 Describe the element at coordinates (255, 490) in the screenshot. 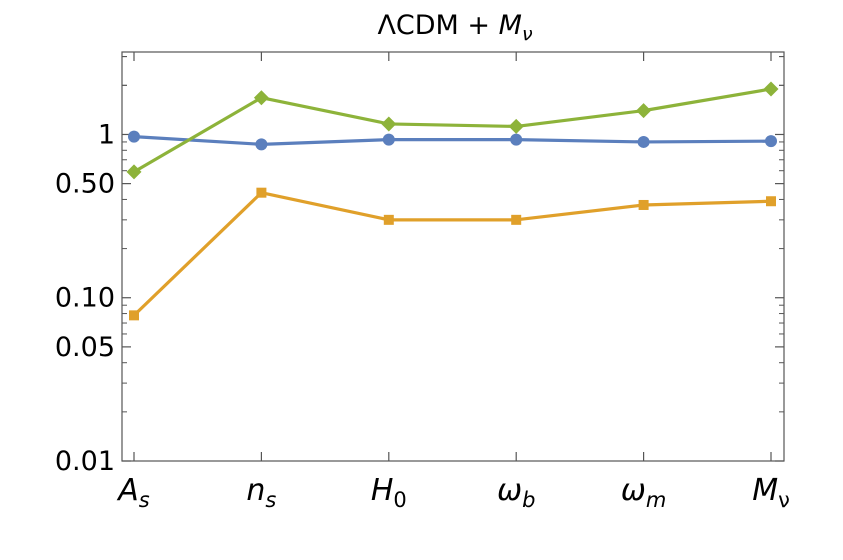

I see `x-tick-symbol: n` at that location.